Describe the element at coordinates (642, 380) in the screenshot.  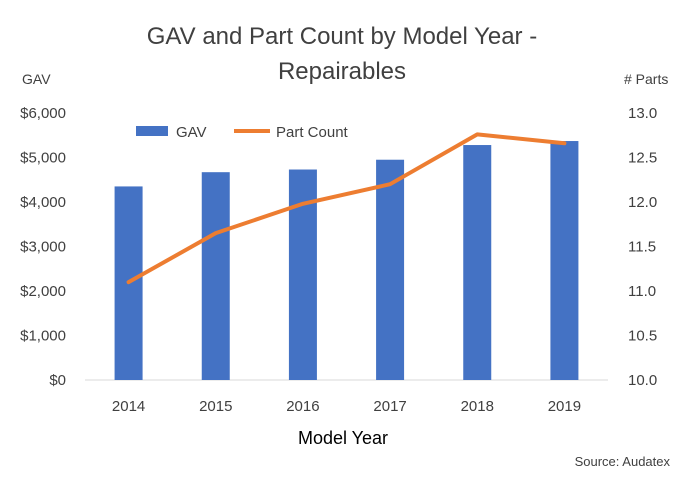
I see `y2-tick-label: 10.0` at that location.